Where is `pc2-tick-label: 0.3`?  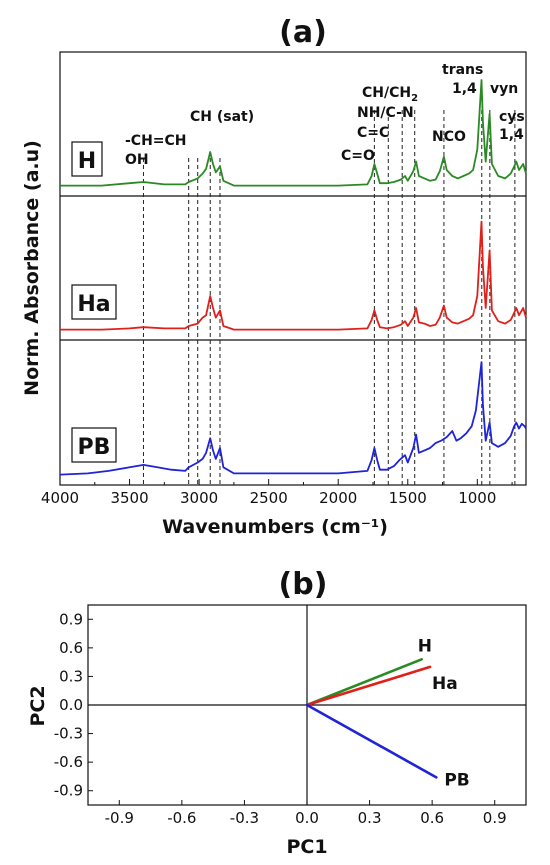
pc2-tick-label: 0.3 is located at coordinates (71, 676).